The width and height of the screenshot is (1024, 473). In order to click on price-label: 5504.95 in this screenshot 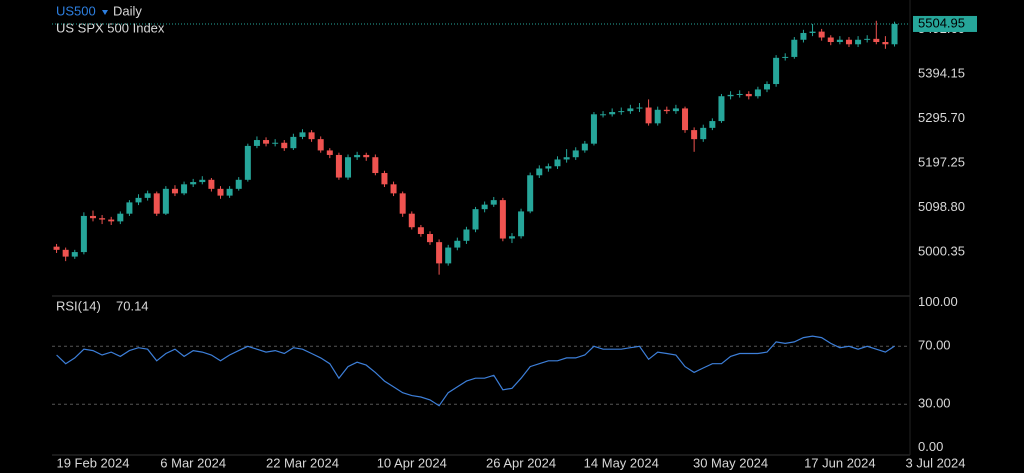, I will do `click(941, 22)`.